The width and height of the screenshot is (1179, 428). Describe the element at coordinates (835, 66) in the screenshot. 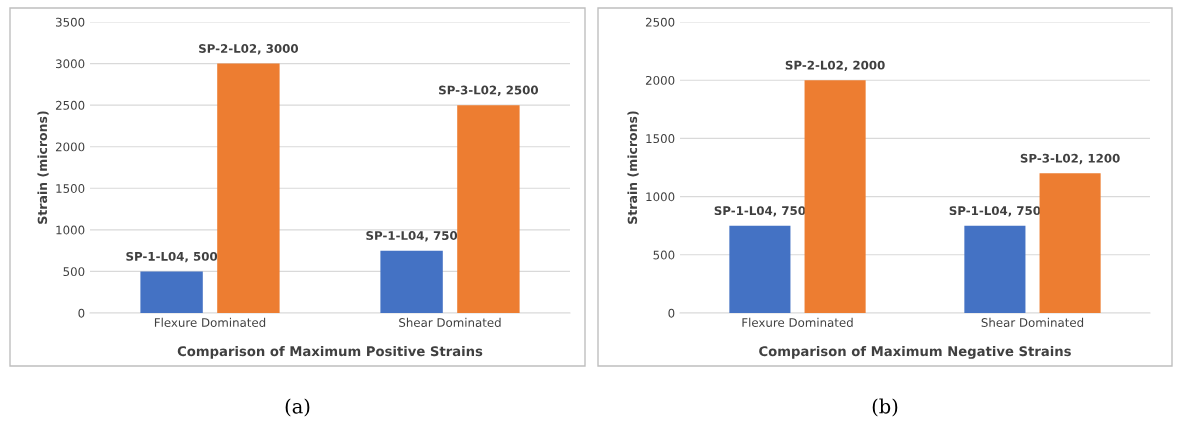

I see `data-label: SP-2-L02, 2000` at that location.